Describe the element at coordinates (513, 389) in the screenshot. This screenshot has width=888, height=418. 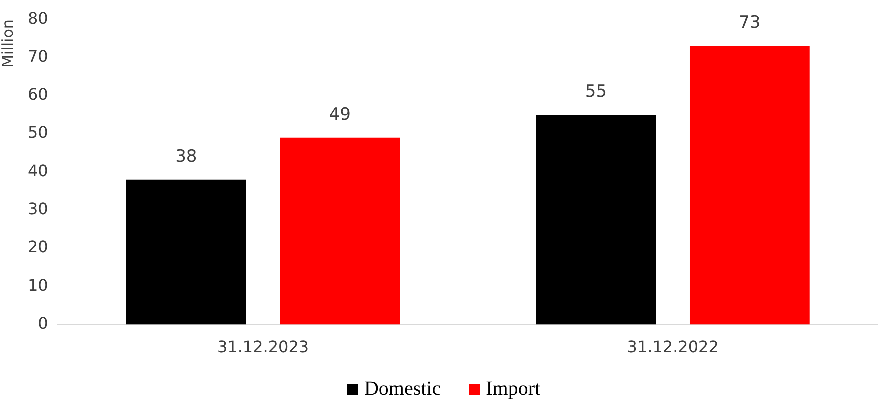
I see `legend-label: Import` at that location.